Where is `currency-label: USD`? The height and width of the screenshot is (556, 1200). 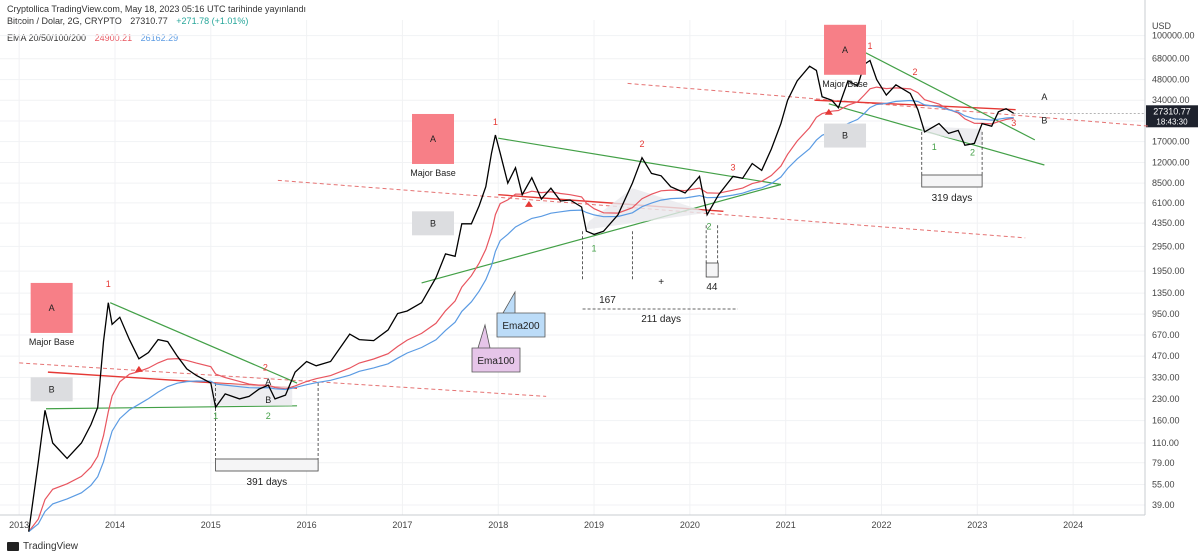
currency-label: USD is located at coordinates (1162, 26).